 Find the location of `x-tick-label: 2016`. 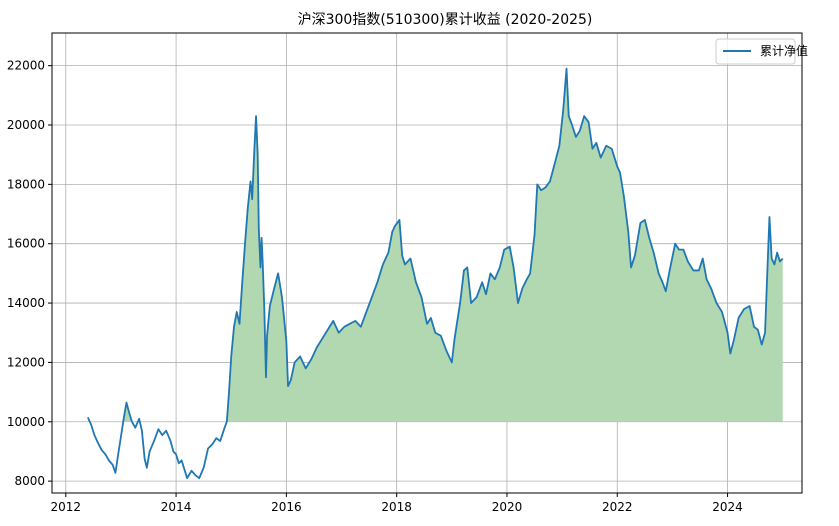

x-tick-label: 2016 is located at coordinates (286, 507).